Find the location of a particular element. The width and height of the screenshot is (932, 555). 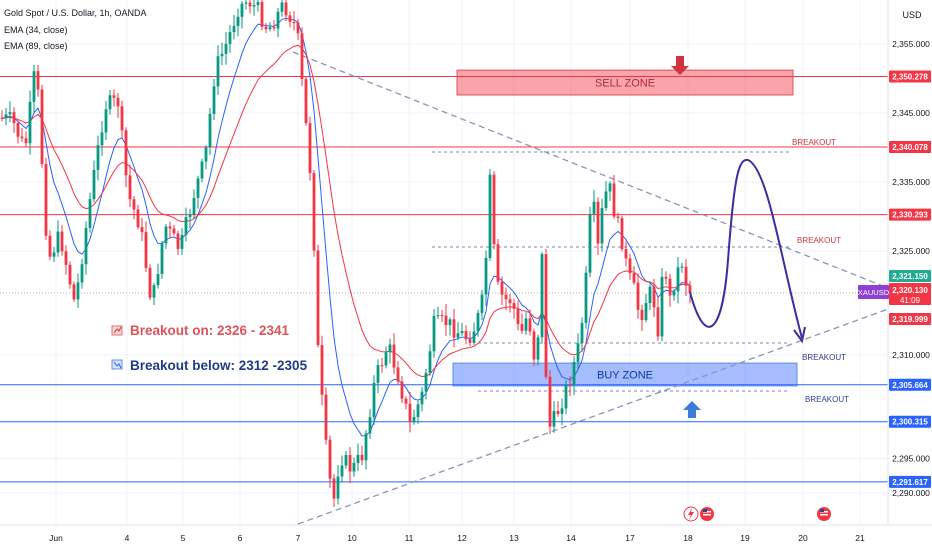

symbol-tag is located at coordinates (873, 292).